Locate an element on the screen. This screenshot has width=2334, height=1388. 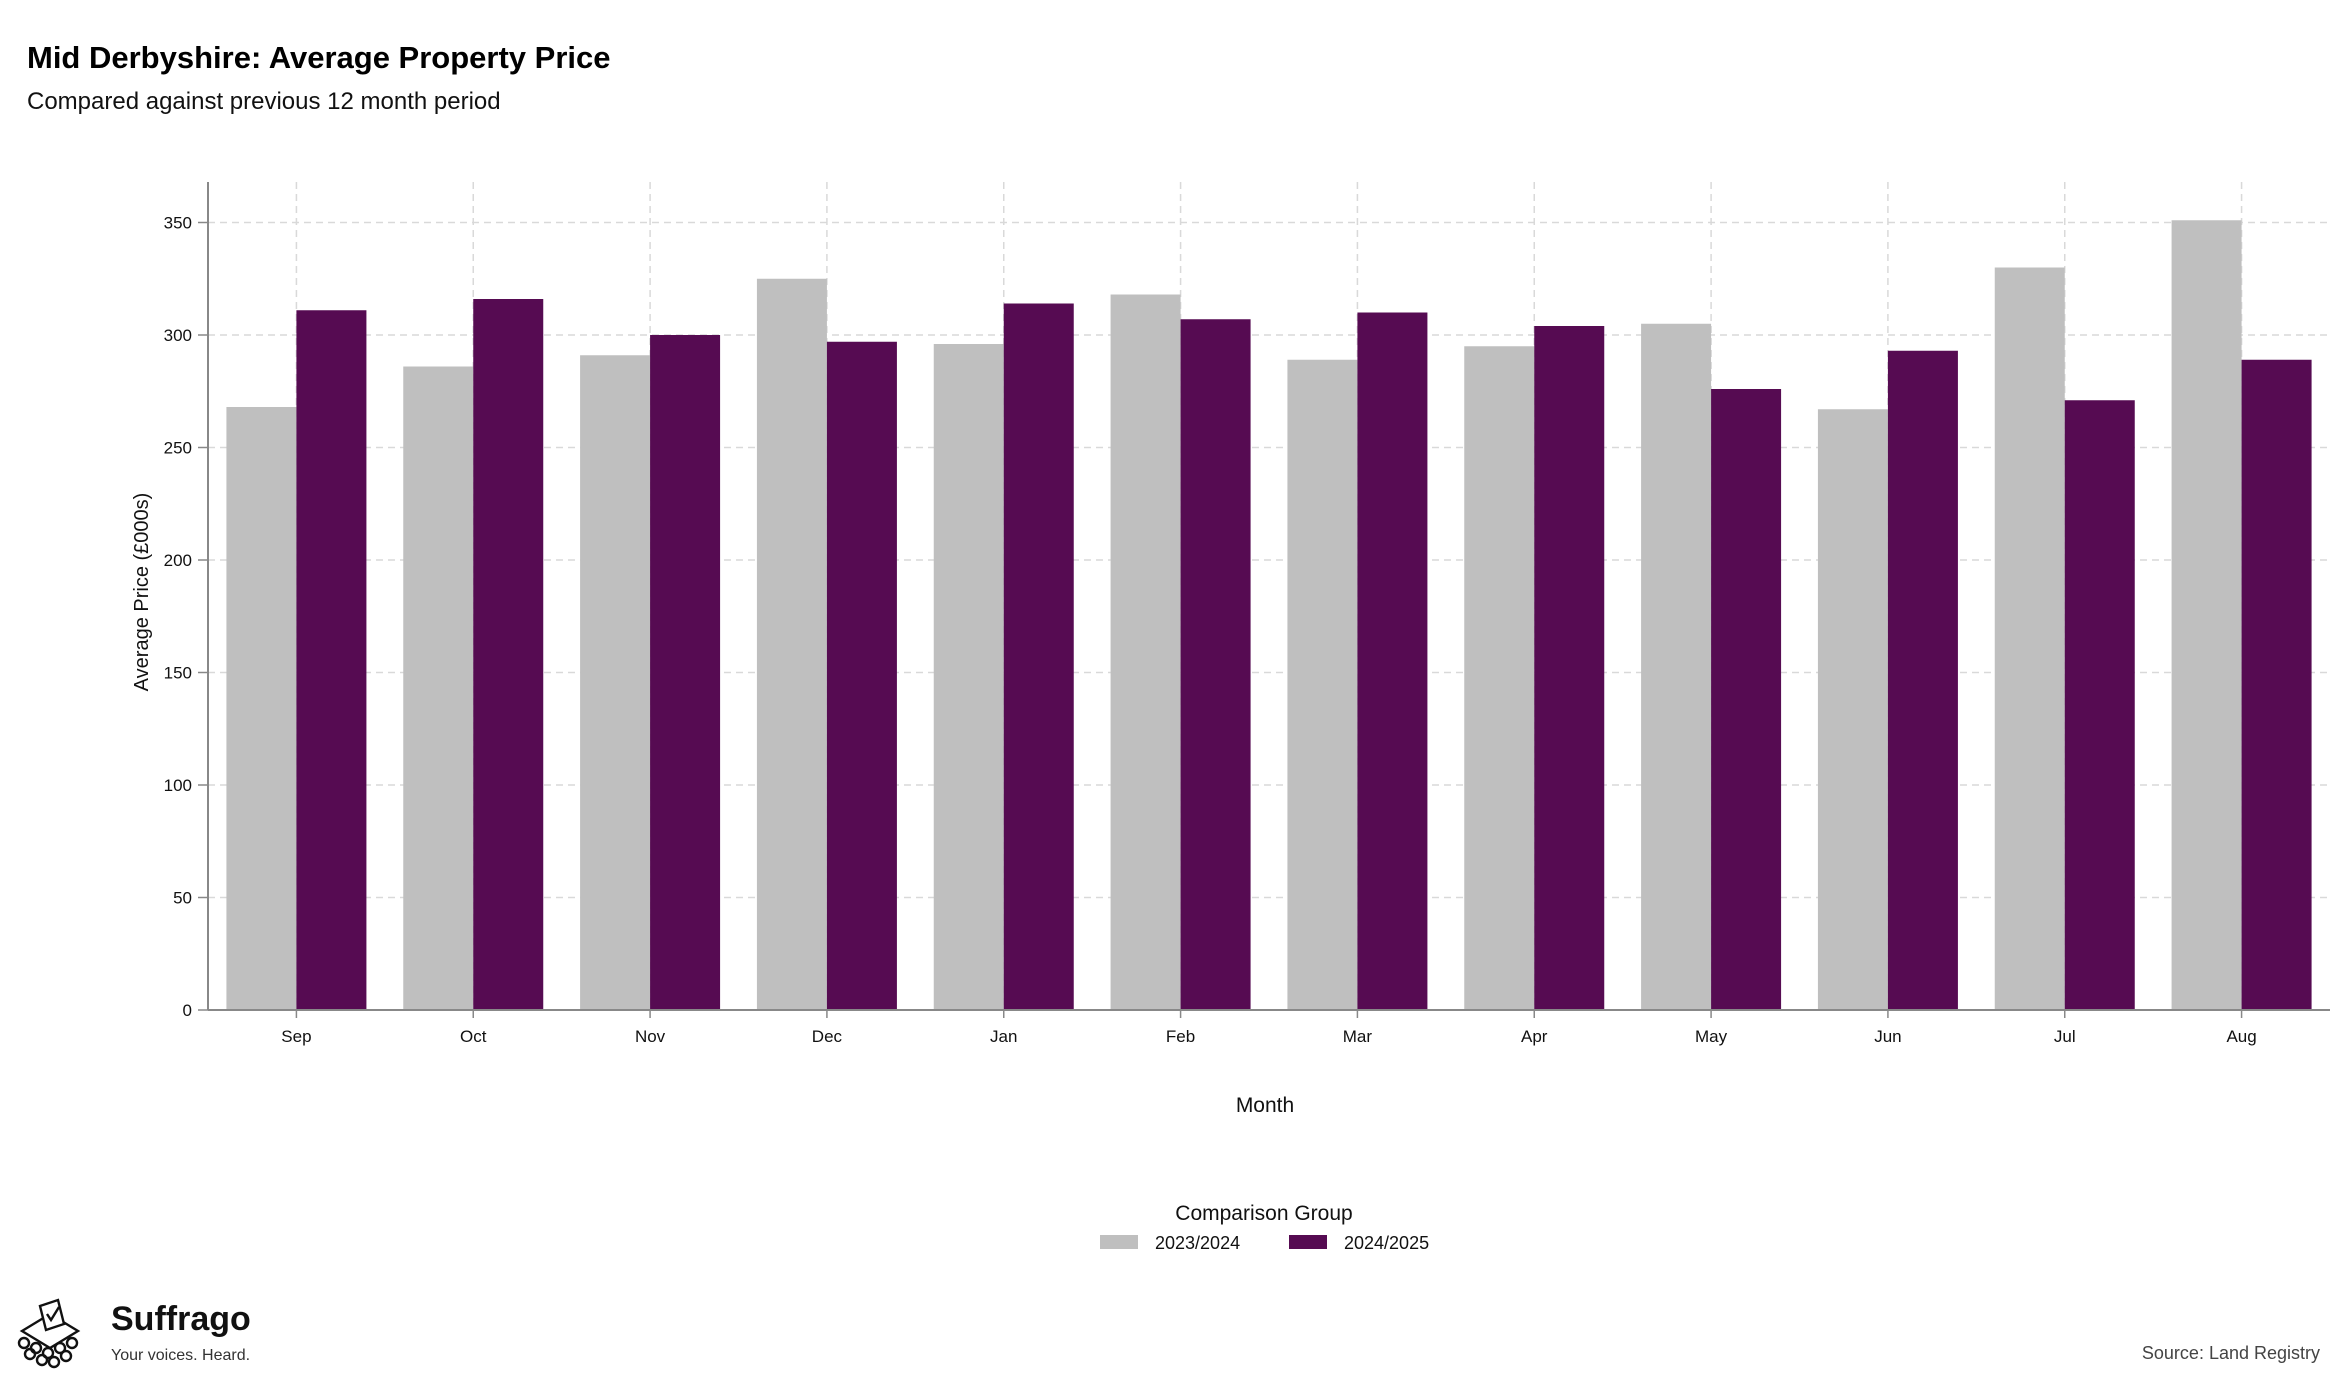
x-tick-label: Aug is located at coordinates (2241, 1036).